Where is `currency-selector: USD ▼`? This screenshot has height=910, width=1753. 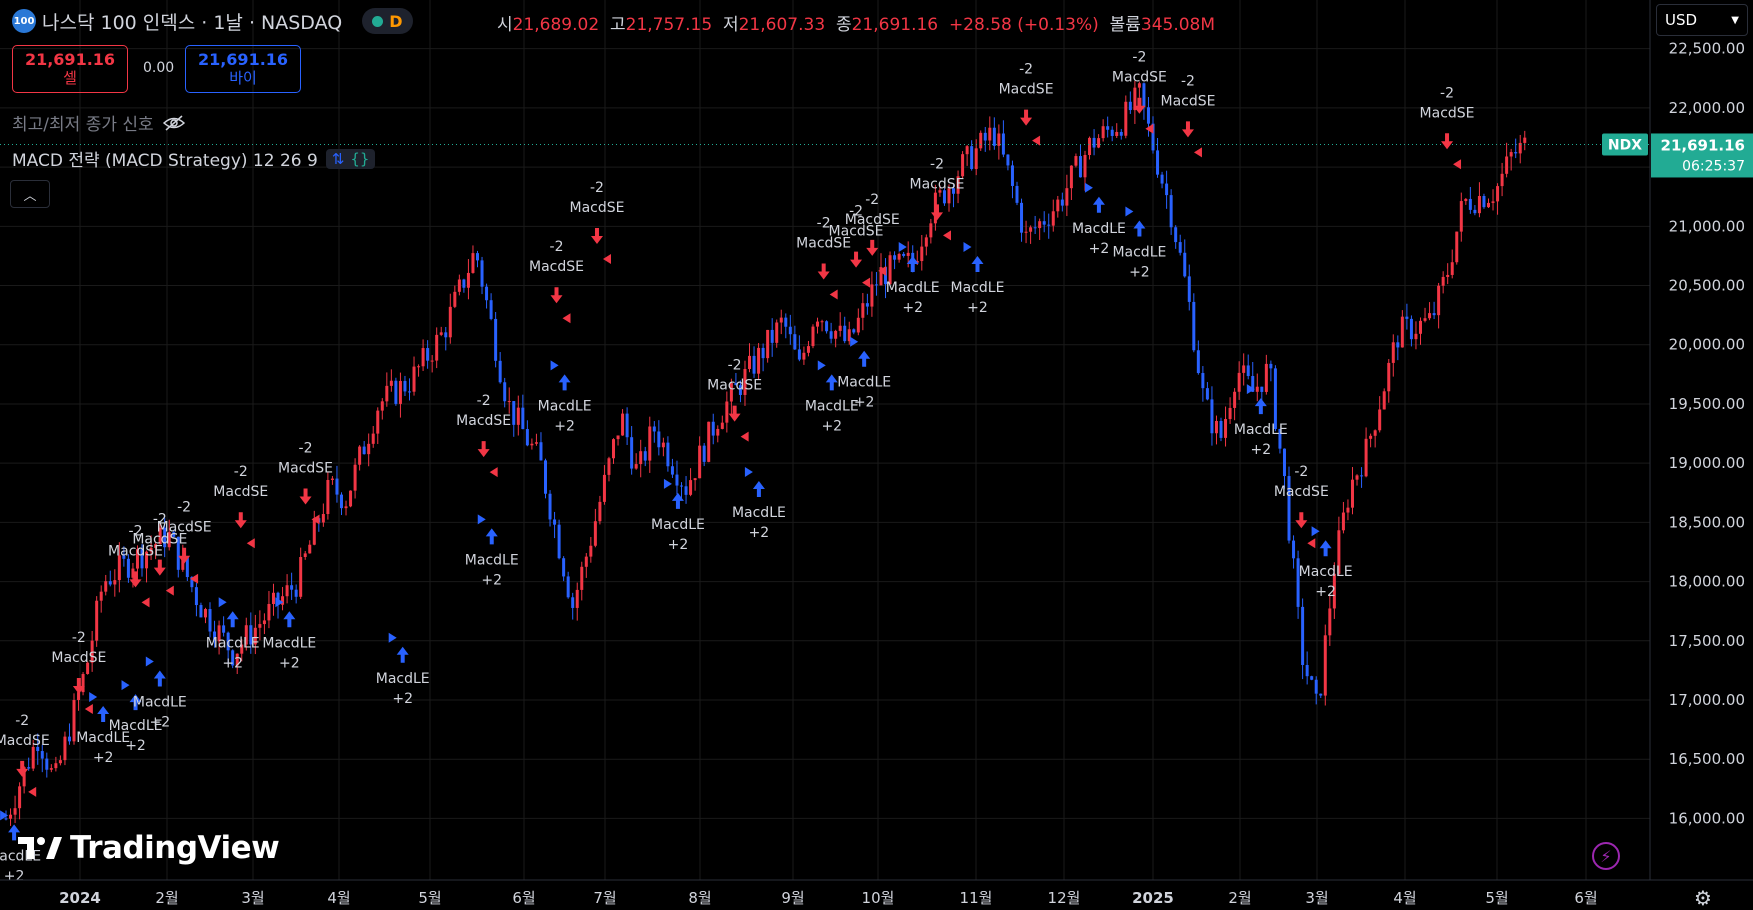
currency-selector: USD ▼ is located at coordinates (1702, 20).